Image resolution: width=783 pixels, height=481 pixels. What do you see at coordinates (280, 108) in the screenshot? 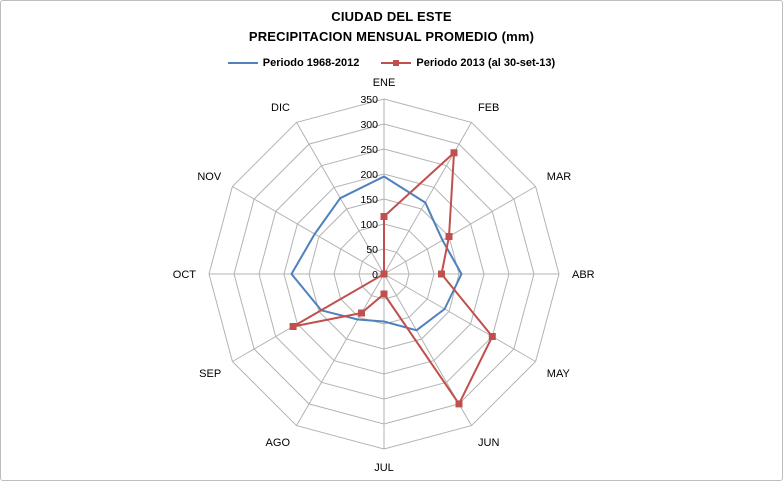
I see `category-label-dic: DIC` at bounding box center [280, 108].